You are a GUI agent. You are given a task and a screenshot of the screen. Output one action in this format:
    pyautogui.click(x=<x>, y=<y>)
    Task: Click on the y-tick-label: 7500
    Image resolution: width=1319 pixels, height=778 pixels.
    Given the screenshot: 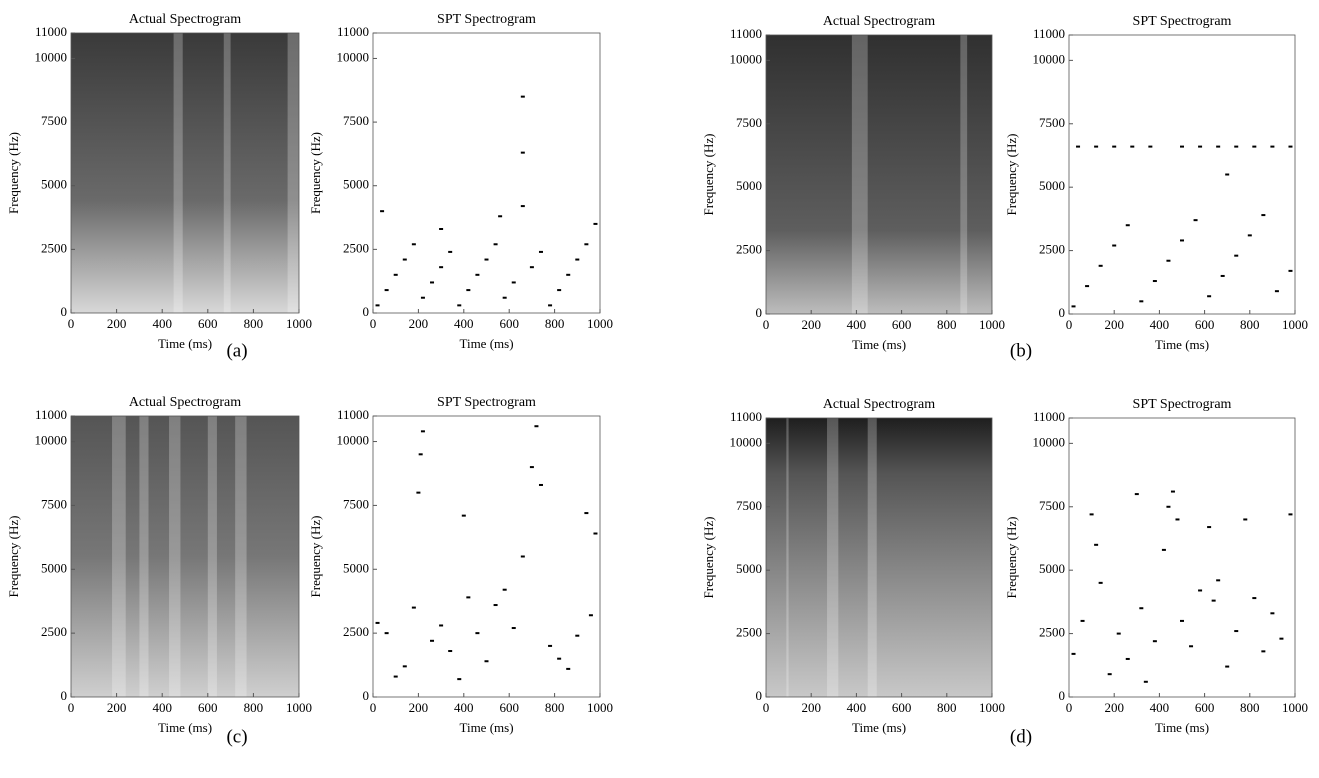 What is the action you would take?
    pyautogui.click(x=356, y=503)
    